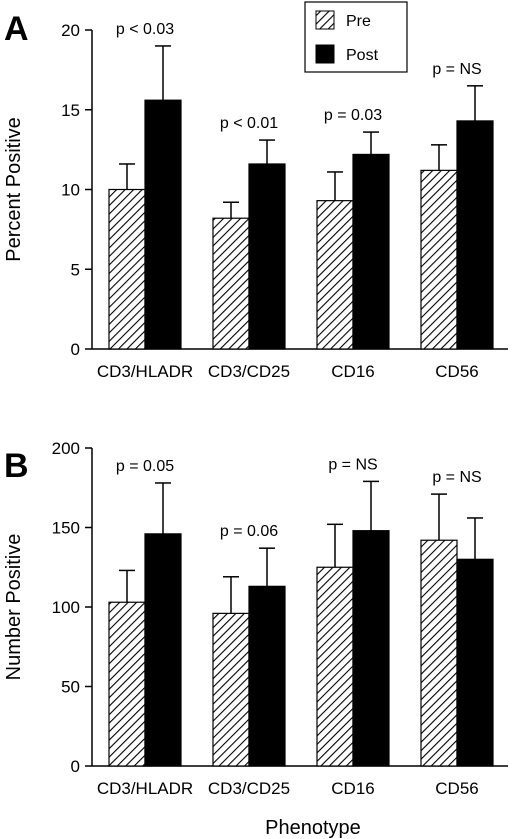  What do you see at coordinates (358, 21) in the screenshot?
I see `legend-label-pre: Pre` at bounding box center [358, 21].